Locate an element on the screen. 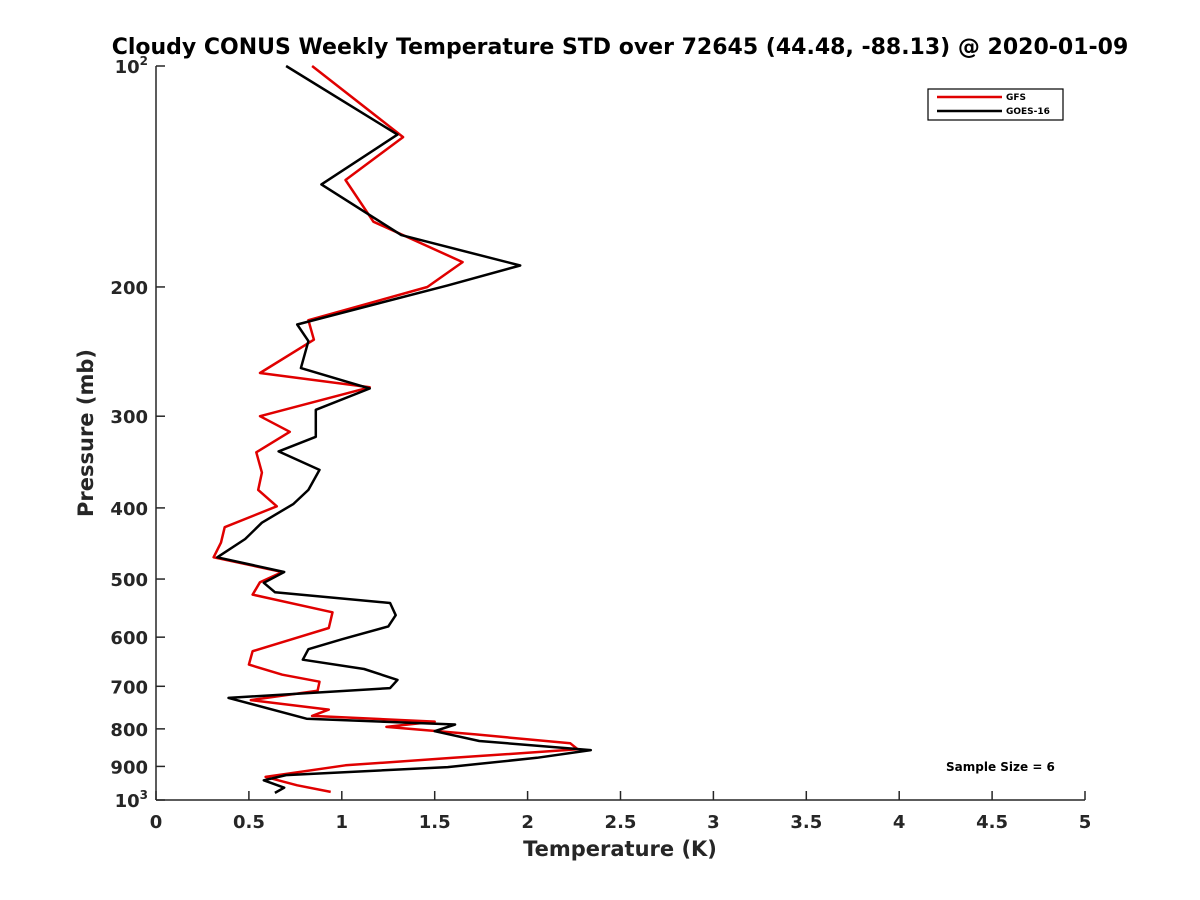 Image resolution: width=1200 pixels, height=900 pixels. sample-size-annotation: Sample Size = 6 is located at coordinates (1000, 767).